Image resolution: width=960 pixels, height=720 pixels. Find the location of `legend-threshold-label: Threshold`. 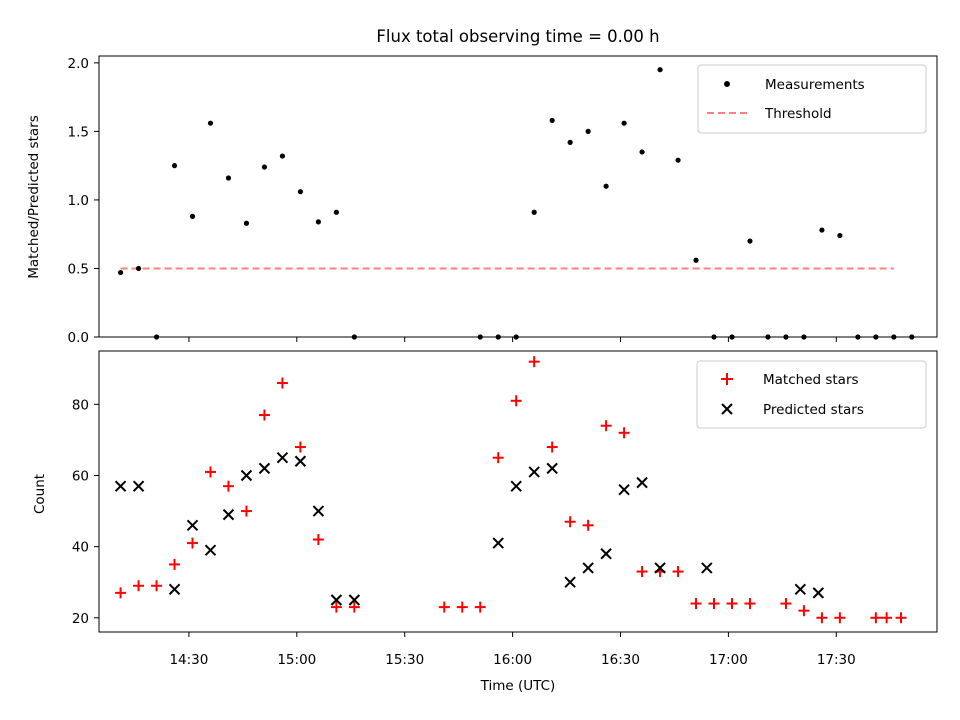

legend-threshold-label: Threshold is located at coordinates (798, 114).